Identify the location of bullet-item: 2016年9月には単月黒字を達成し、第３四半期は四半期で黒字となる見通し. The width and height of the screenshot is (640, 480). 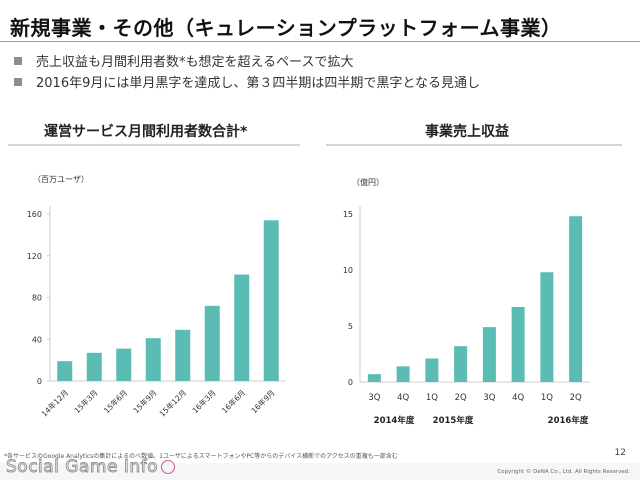
(247, 81).